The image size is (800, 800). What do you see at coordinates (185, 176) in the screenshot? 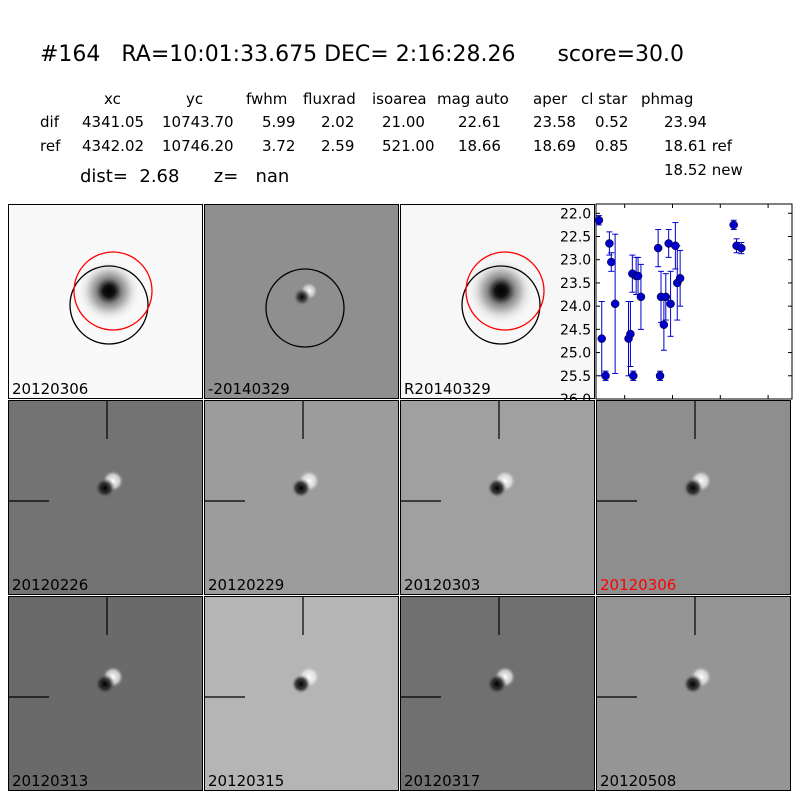
I see `distance-redshift-text: dist= 2.68 z= nan` at bounding box center [185, 176].